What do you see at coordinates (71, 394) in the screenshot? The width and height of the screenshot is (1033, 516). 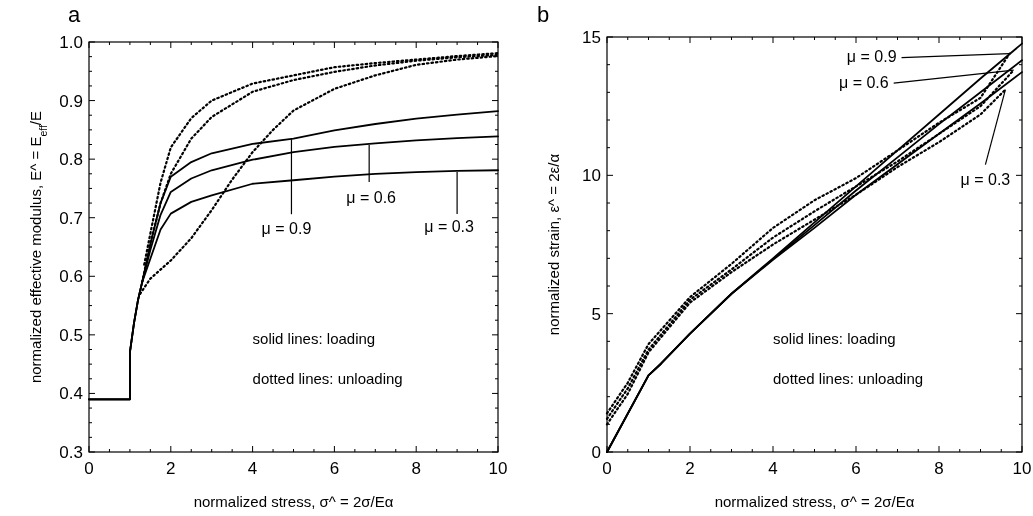 I see `y-tick-label: 0.4` at bounding box center [71, 394].